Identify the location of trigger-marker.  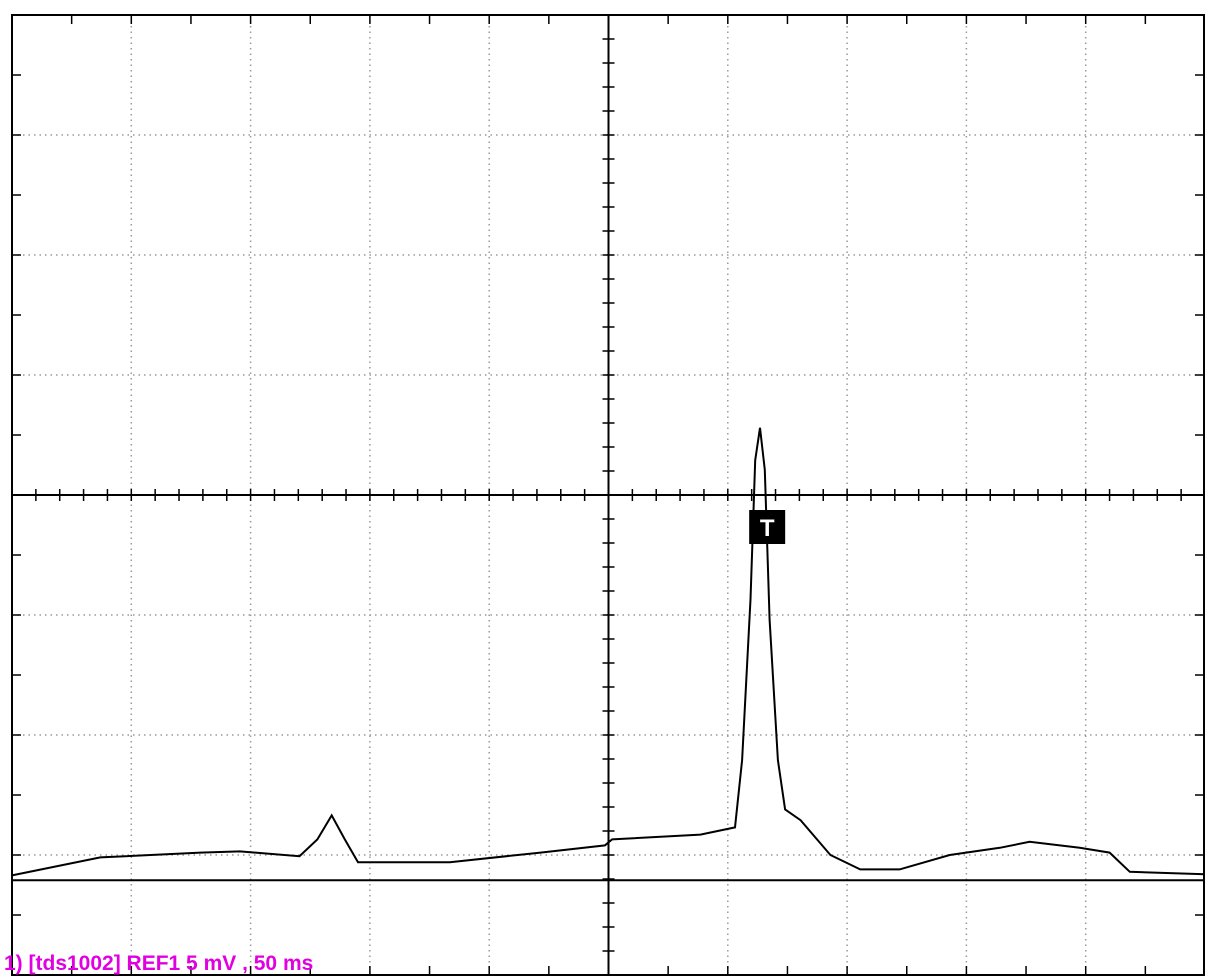
(767, 527).